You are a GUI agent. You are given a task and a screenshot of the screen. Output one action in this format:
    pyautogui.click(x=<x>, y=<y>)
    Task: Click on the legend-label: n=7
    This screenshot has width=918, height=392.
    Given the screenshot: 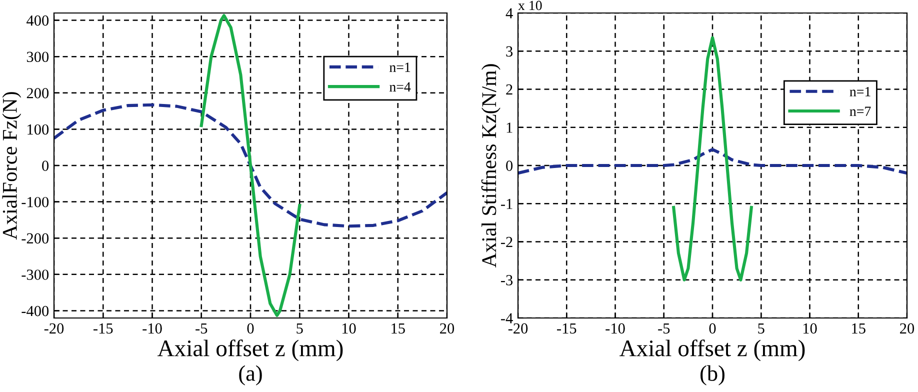 What is the action you would take?
    pyautogui.click(x=860, y=111)
    